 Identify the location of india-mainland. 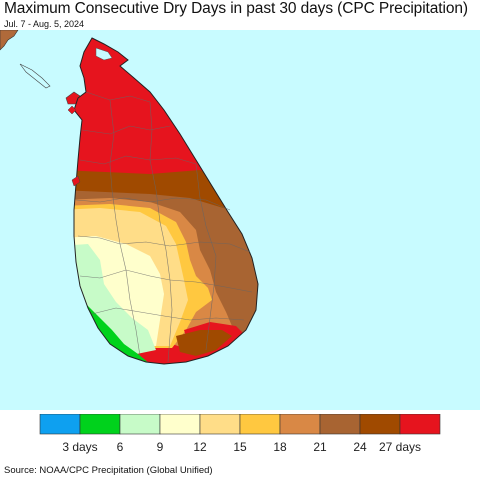
(9, 40).